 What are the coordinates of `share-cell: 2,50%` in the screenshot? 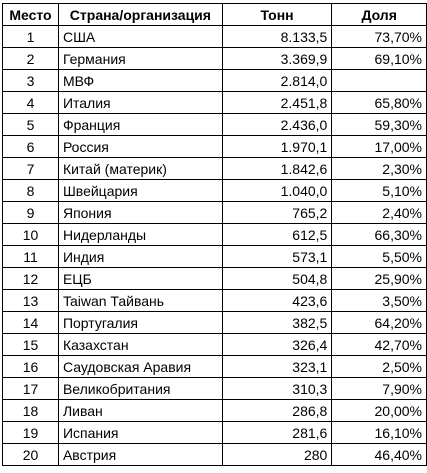 It's located at (379, 366).